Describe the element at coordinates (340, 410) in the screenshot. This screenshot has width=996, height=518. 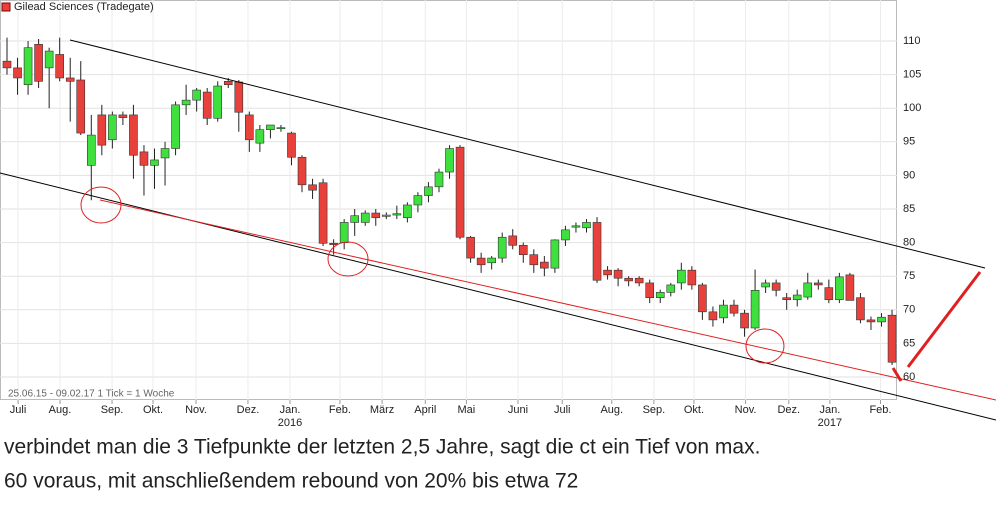
I see `x-tick-label: Feb.` at that location.